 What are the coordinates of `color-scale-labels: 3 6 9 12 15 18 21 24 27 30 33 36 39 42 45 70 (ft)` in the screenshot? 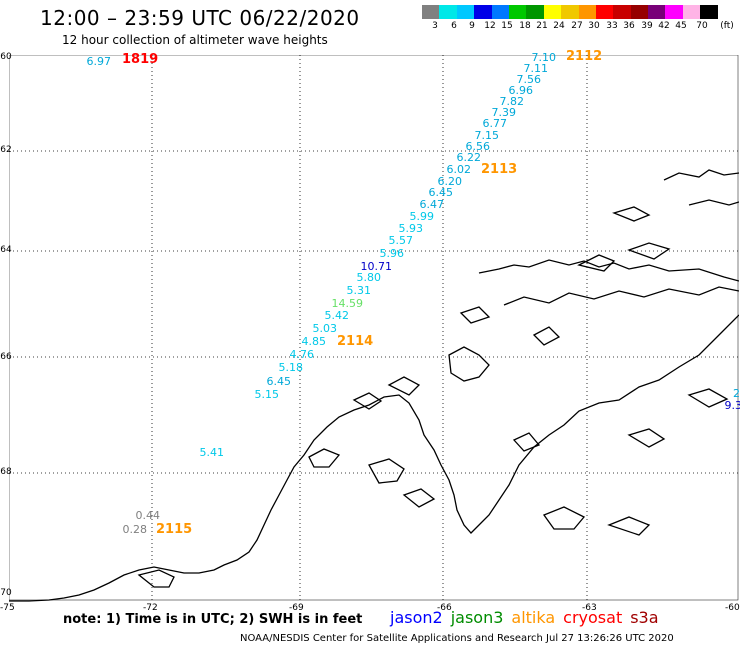 It's located at (581, 28).